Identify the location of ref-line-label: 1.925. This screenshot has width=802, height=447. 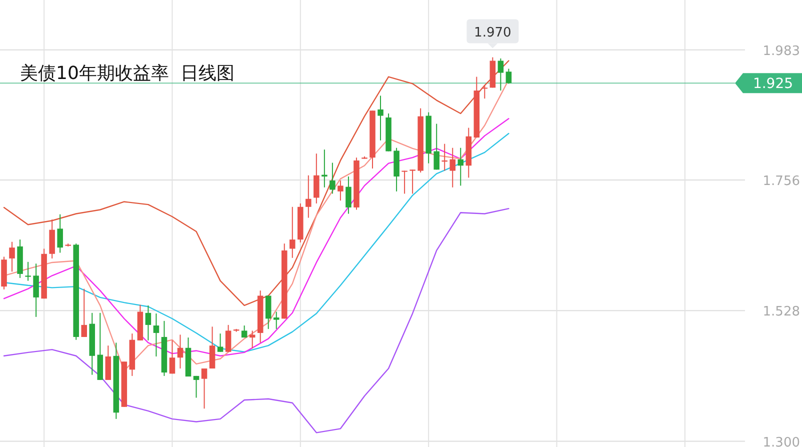
(773, 84).